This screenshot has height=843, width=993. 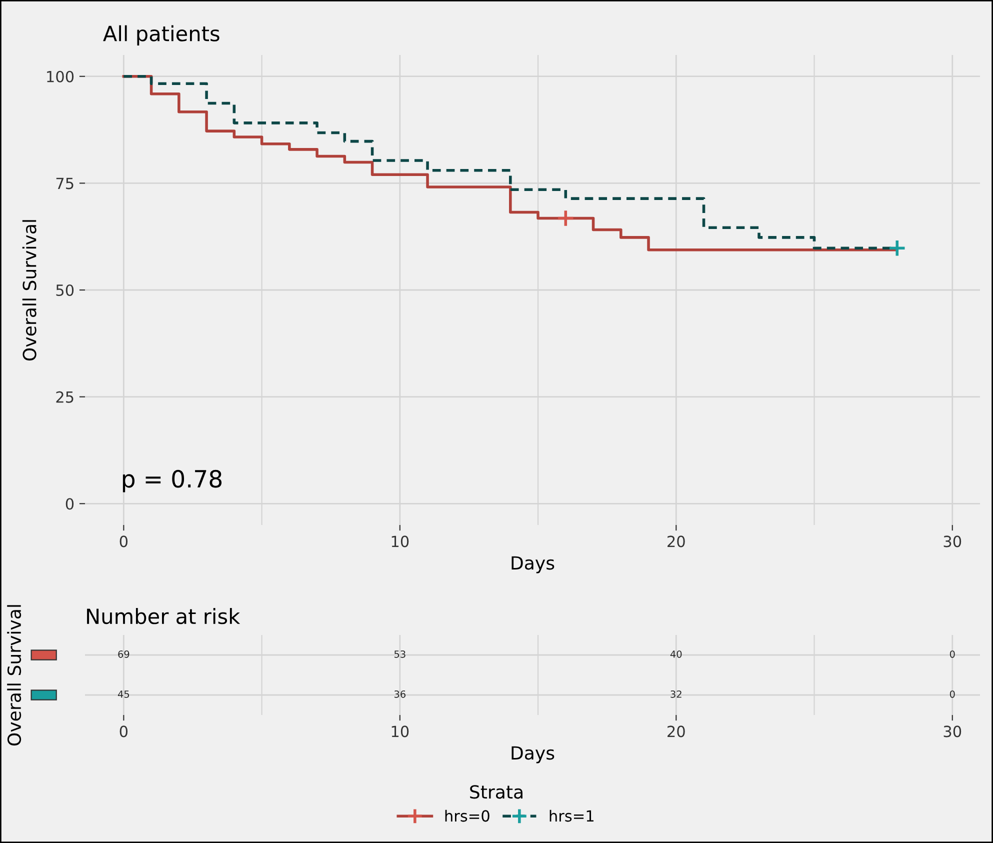 I want to click on y-tick-label: 75, so click(x=65, y=184).